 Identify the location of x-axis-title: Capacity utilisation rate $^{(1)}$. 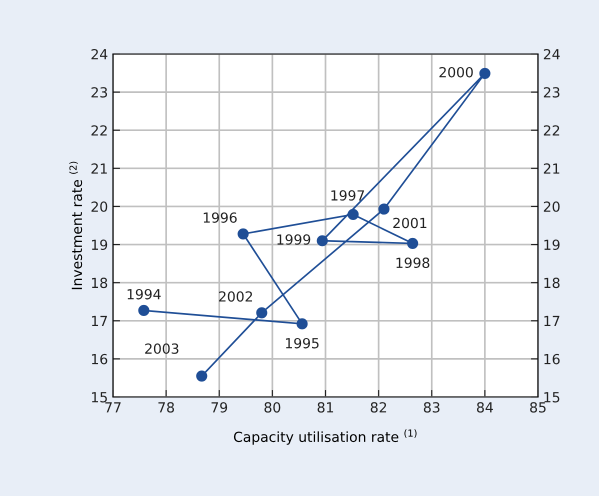
(325, 437).